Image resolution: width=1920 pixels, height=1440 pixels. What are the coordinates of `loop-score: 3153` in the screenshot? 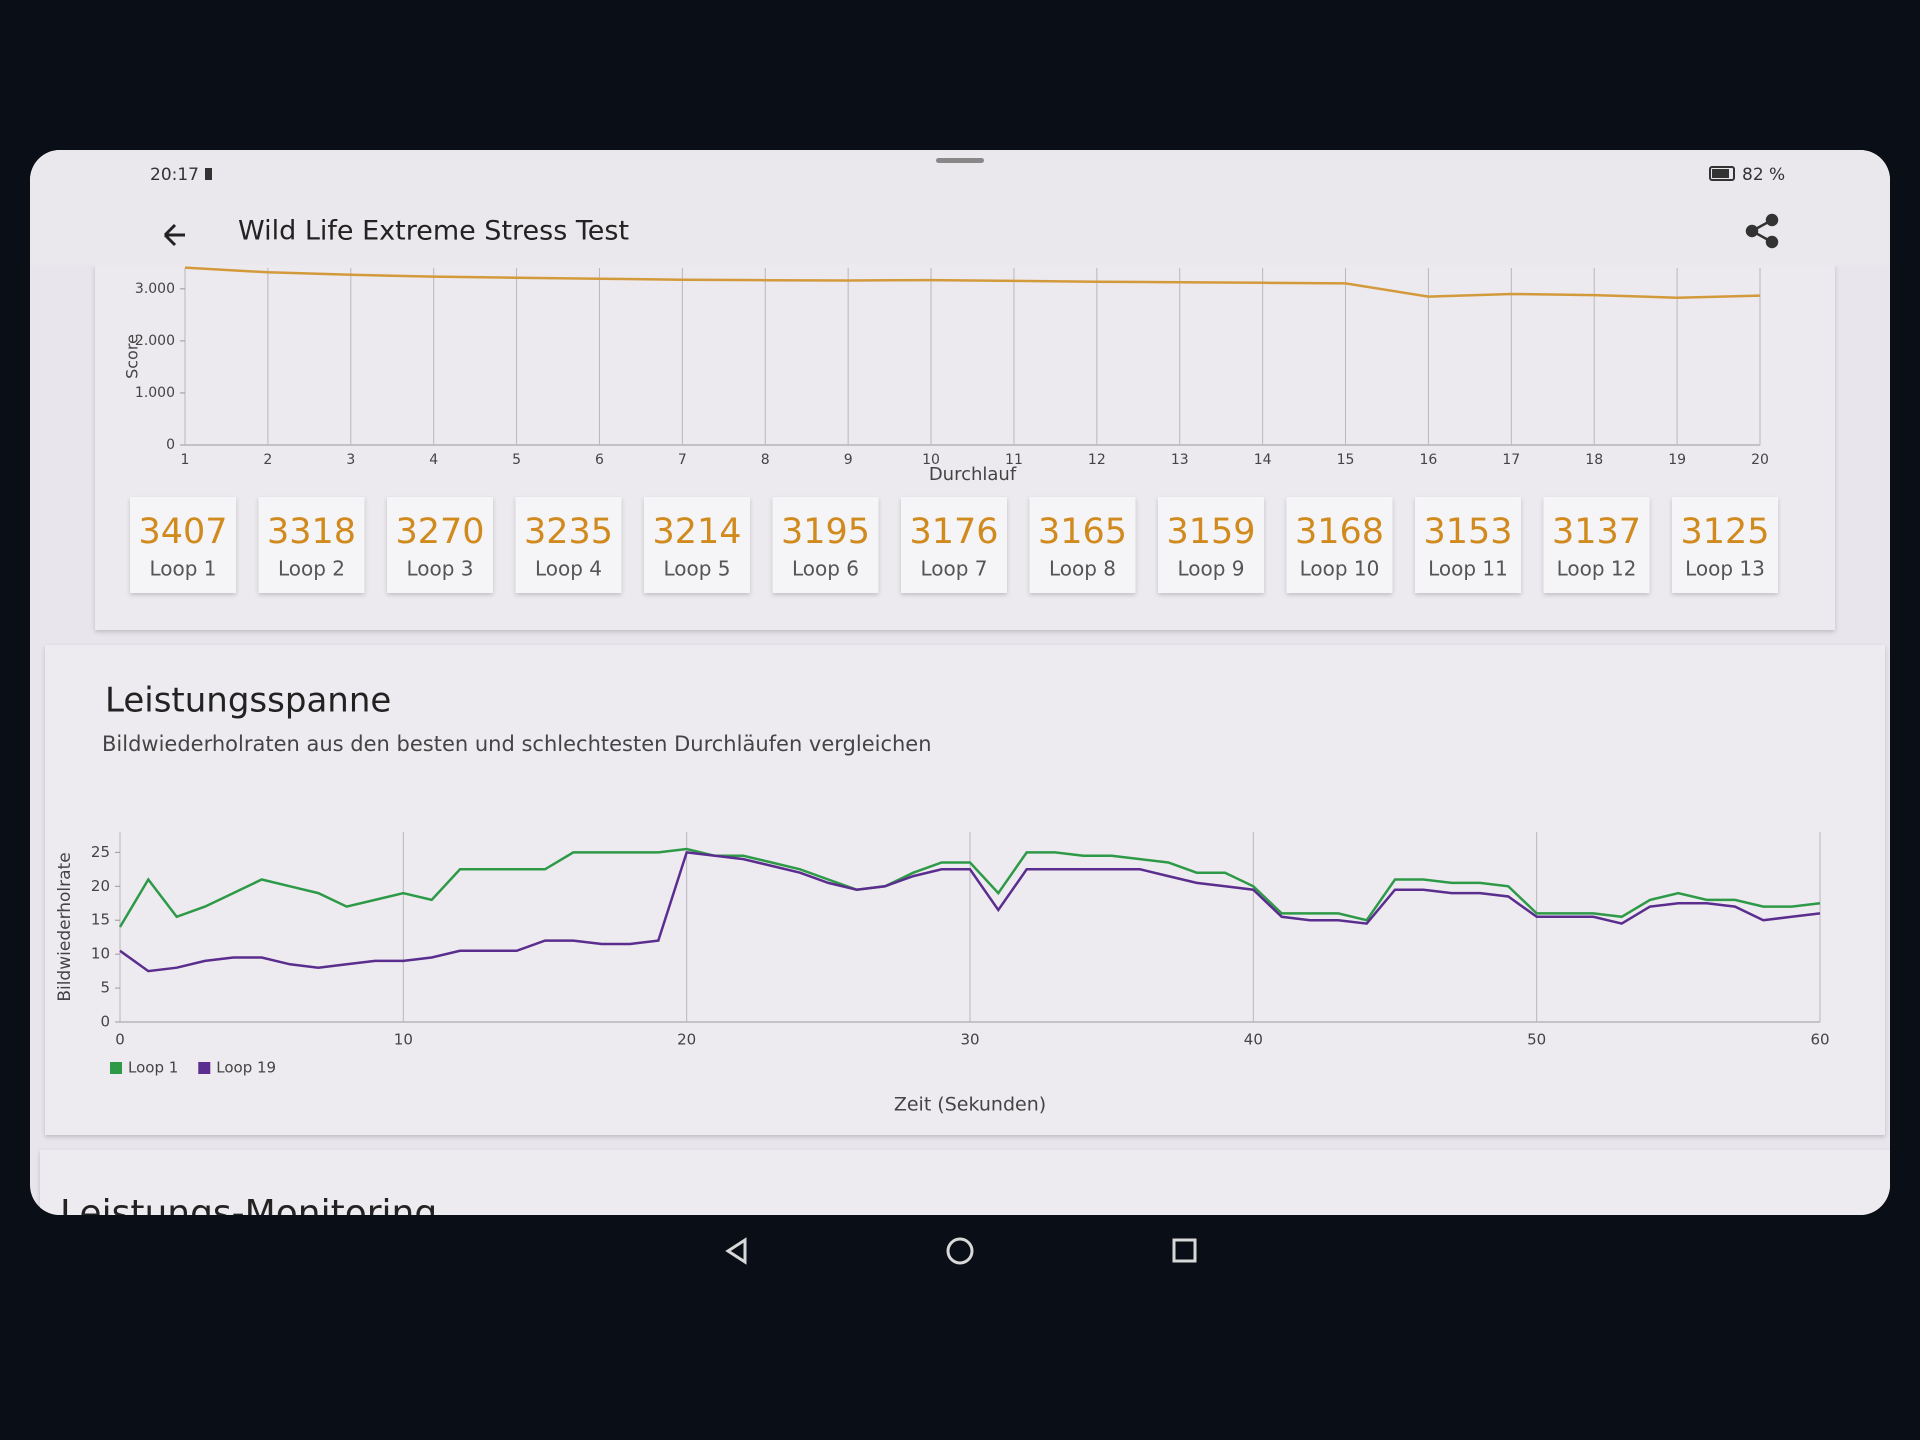 It's located at (1467, 532).